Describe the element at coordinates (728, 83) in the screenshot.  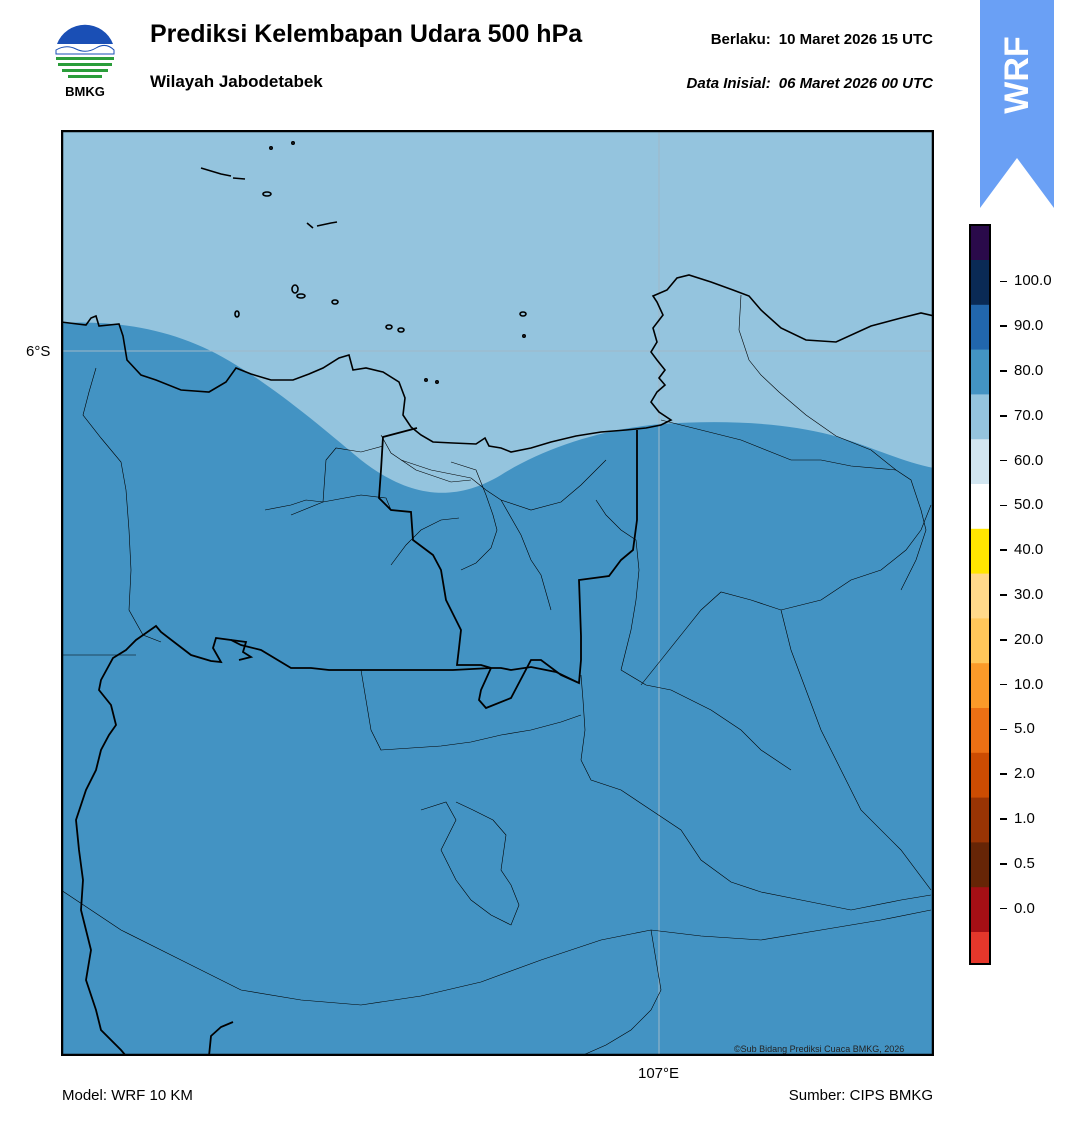
I see `init-key: Data Inisial:` at that location.